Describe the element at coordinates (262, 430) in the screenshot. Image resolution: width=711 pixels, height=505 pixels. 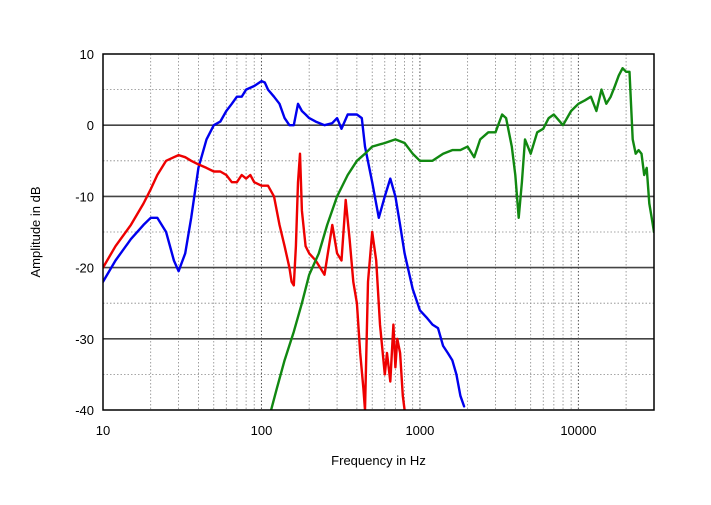
I see `x-tick-label: 100` at that location.